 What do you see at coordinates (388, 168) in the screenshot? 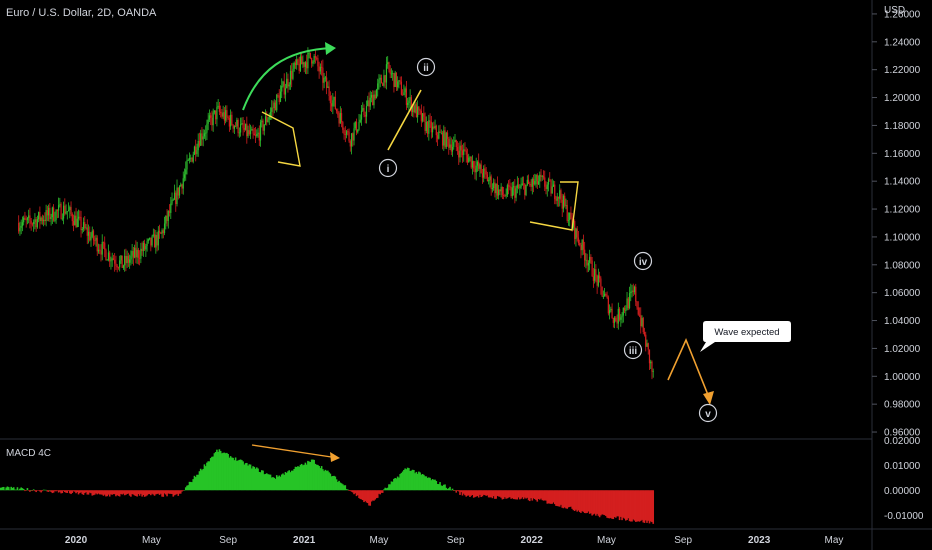
I see `wave-label-i: i` at bounding box center [388, 168].